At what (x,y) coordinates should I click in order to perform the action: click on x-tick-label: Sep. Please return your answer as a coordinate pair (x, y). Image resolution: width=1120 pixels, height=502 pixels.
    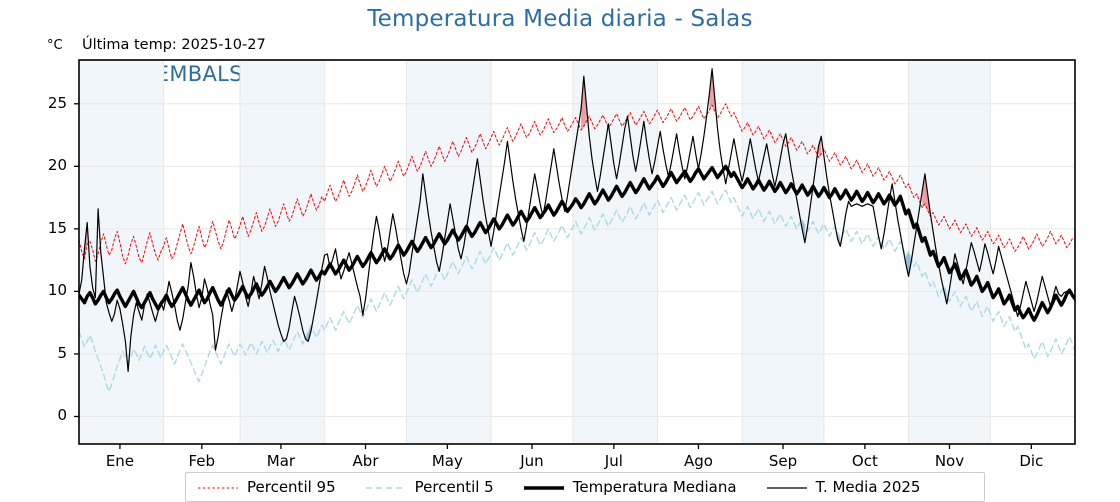
    Looking at the image, I should click on (783, 461).